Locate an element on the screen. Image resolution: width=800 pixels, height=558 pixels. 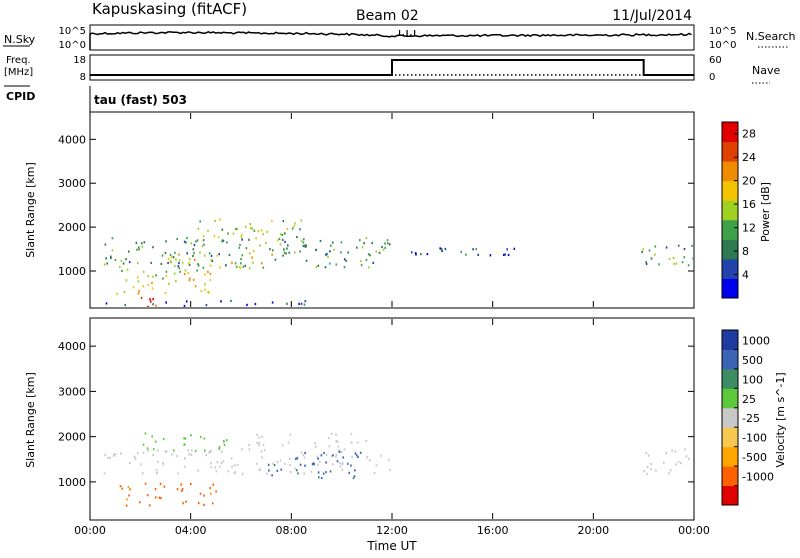
power-colorbar-label: Power [dB] is located at coordinates (765, 212).